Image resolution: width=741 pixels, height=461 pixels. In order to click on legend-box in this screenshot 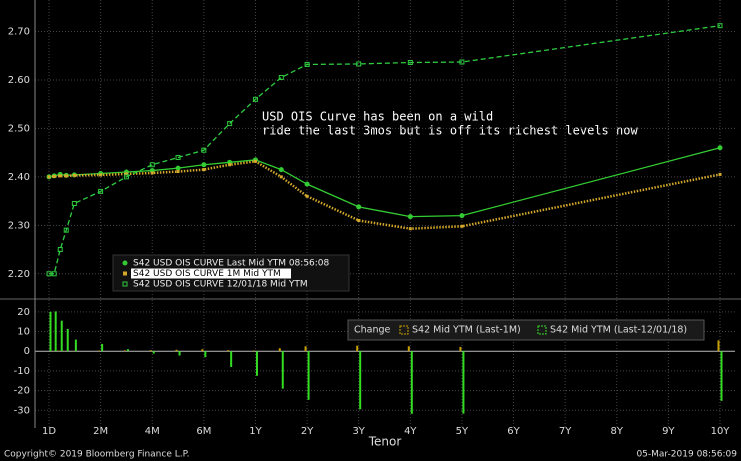, I will do `click(526, 330)`.